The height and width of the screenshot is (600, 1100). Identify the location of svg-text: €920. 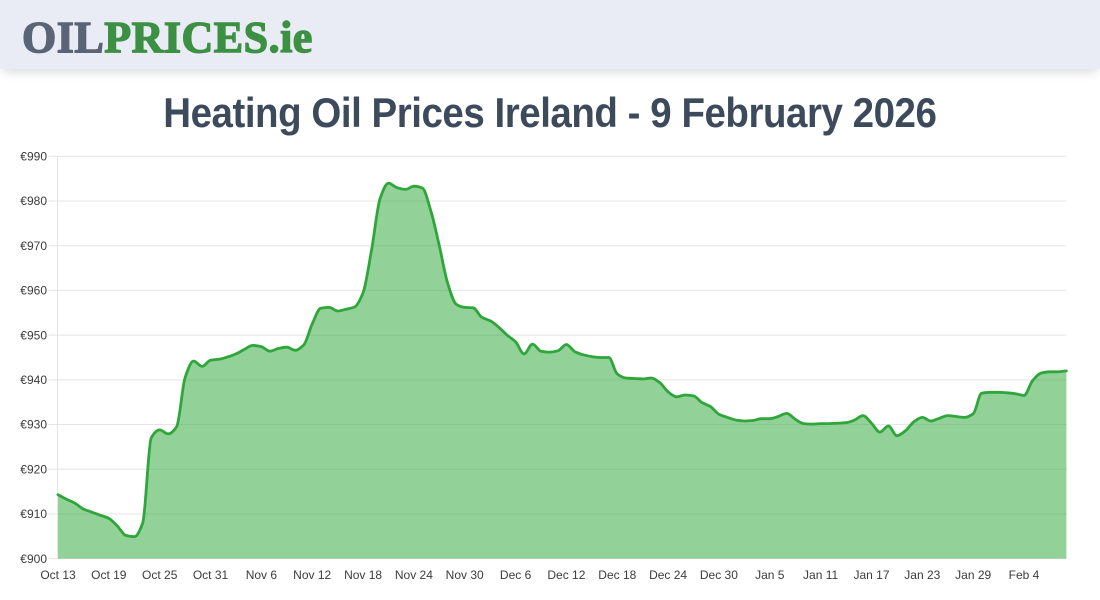
(33, 469).